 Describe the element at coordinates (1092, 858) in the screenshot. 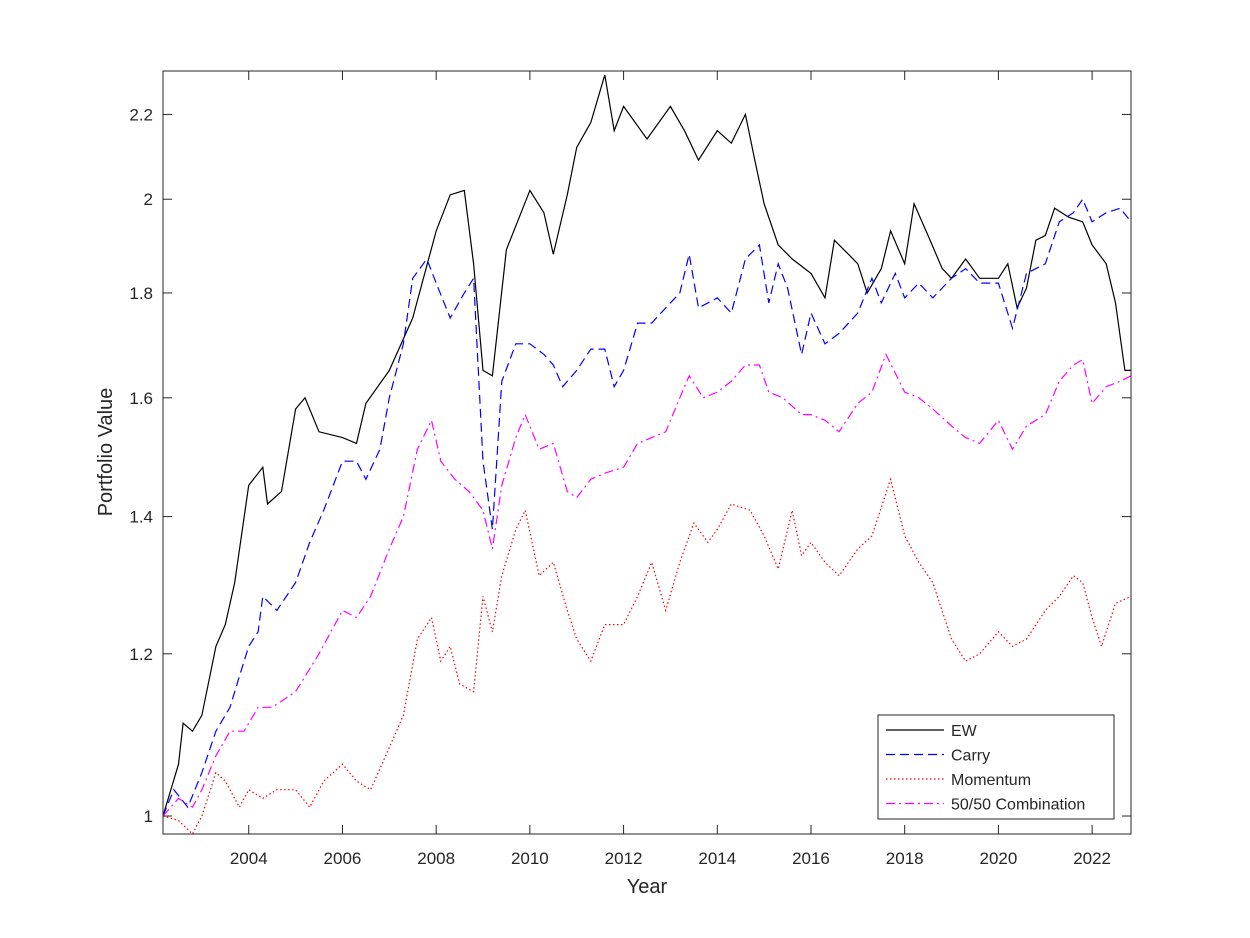

I see `x-tick-label: 2022` at that location.